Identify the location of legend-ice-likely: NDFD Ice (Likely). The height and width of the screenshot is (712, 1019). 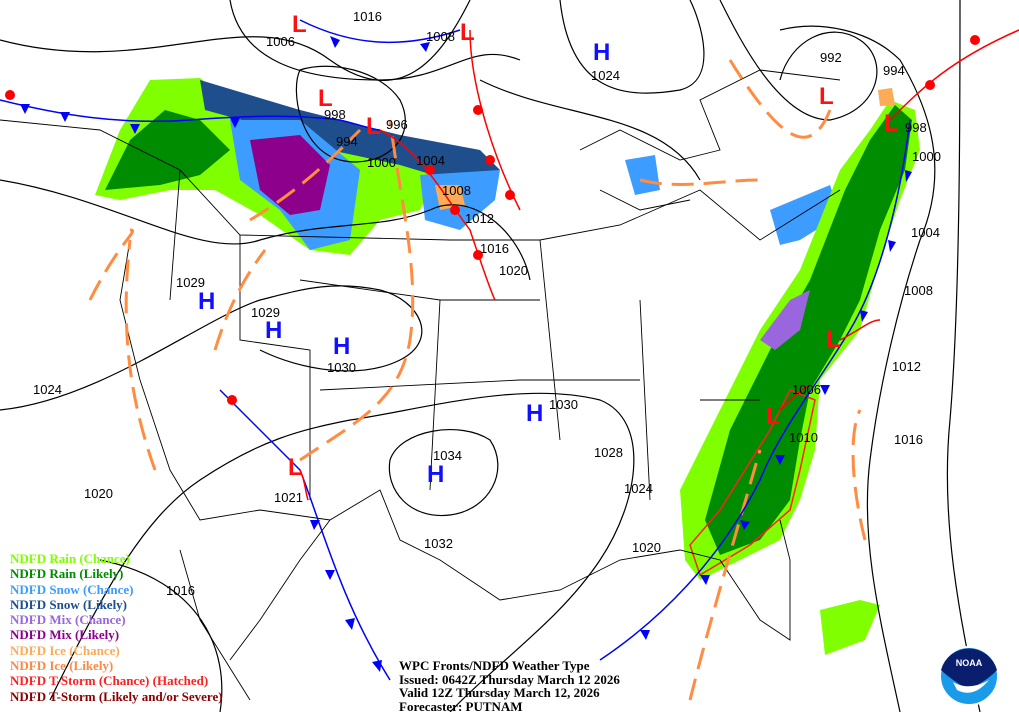
(62, 666).